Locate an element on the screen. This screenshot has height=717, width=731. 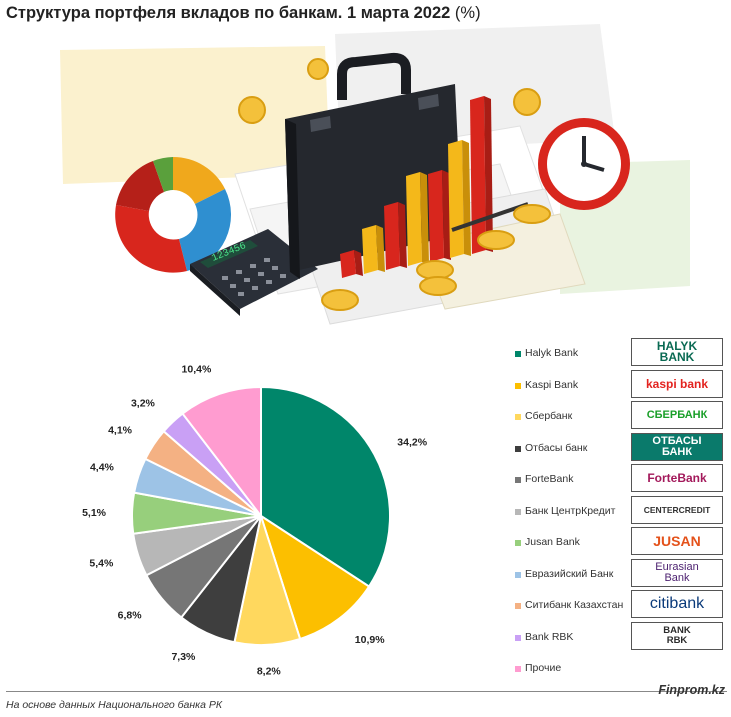
bank-rbk-logo: BANK RBK is located at coordinates (677, 635).